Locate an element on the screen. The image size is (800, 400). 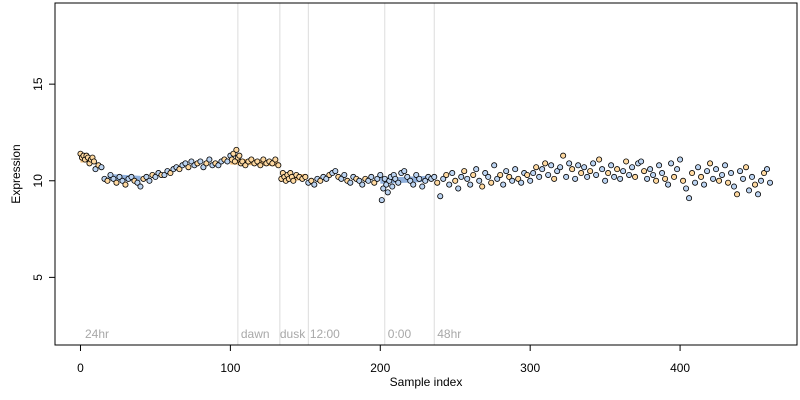
y-tick-label: 15 is located at coordinates (38, 84).